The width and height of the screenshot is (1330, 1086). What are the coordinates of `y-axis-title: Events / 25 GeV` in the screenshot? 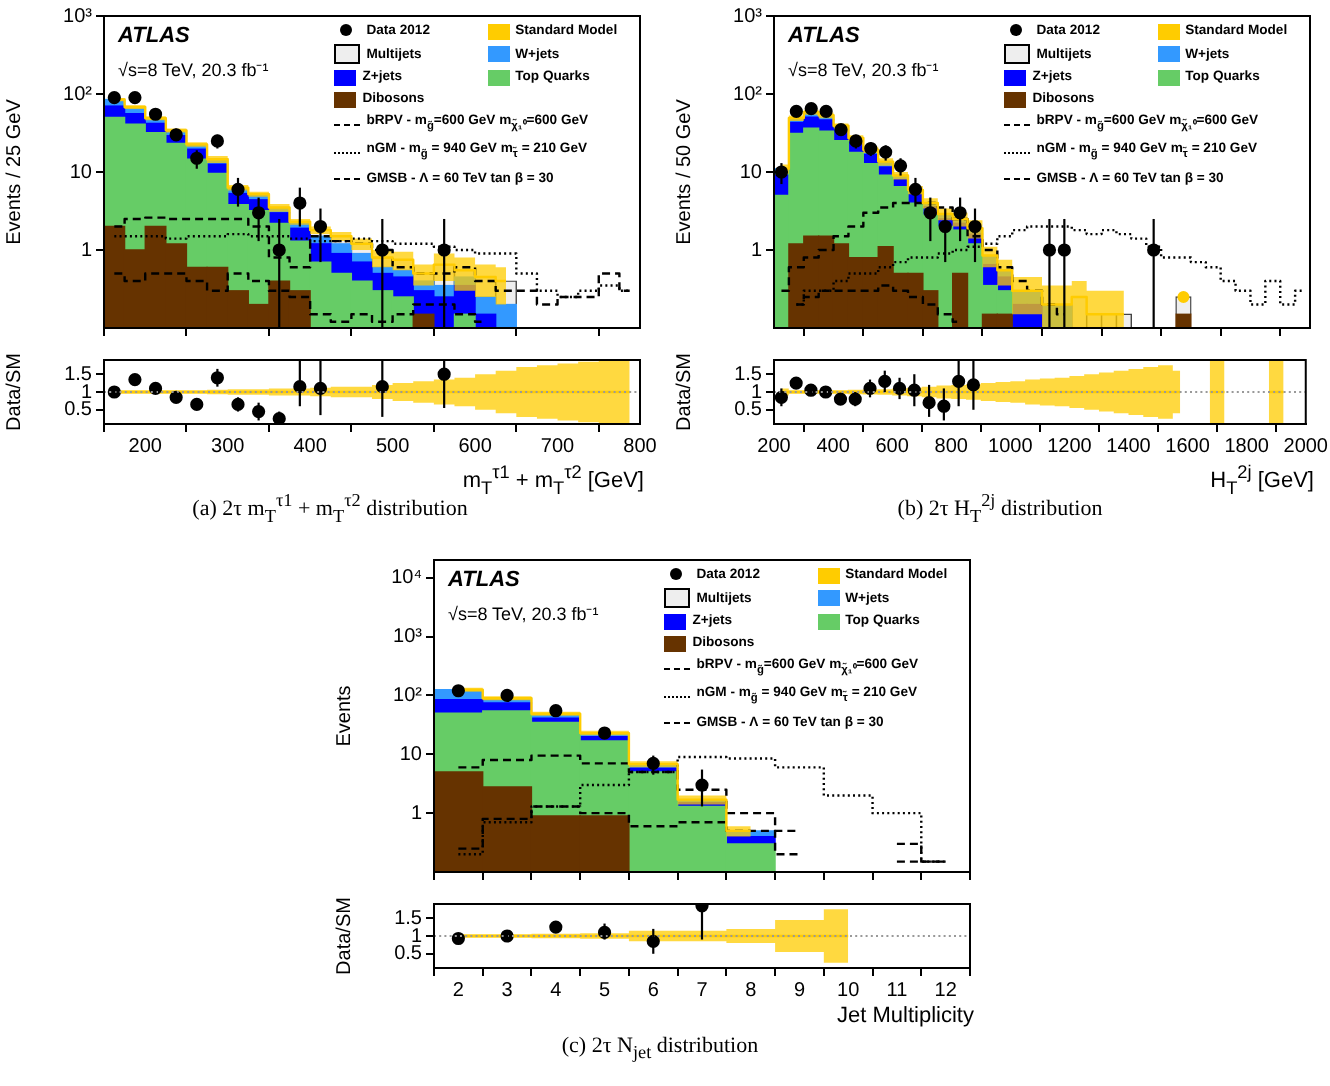 It's located at (14, 171).